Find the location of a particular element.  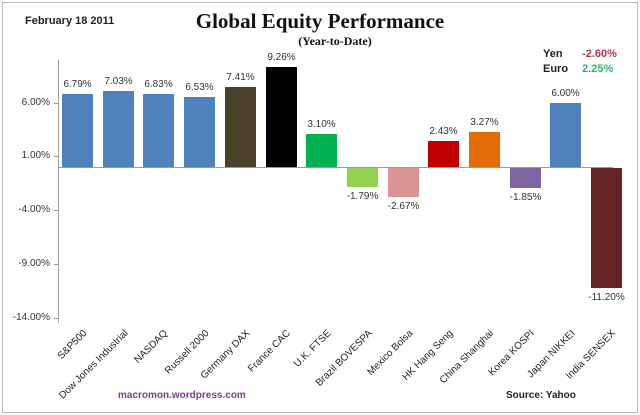

chart-date: February 18 2011 is located at coordinates (70, 21).